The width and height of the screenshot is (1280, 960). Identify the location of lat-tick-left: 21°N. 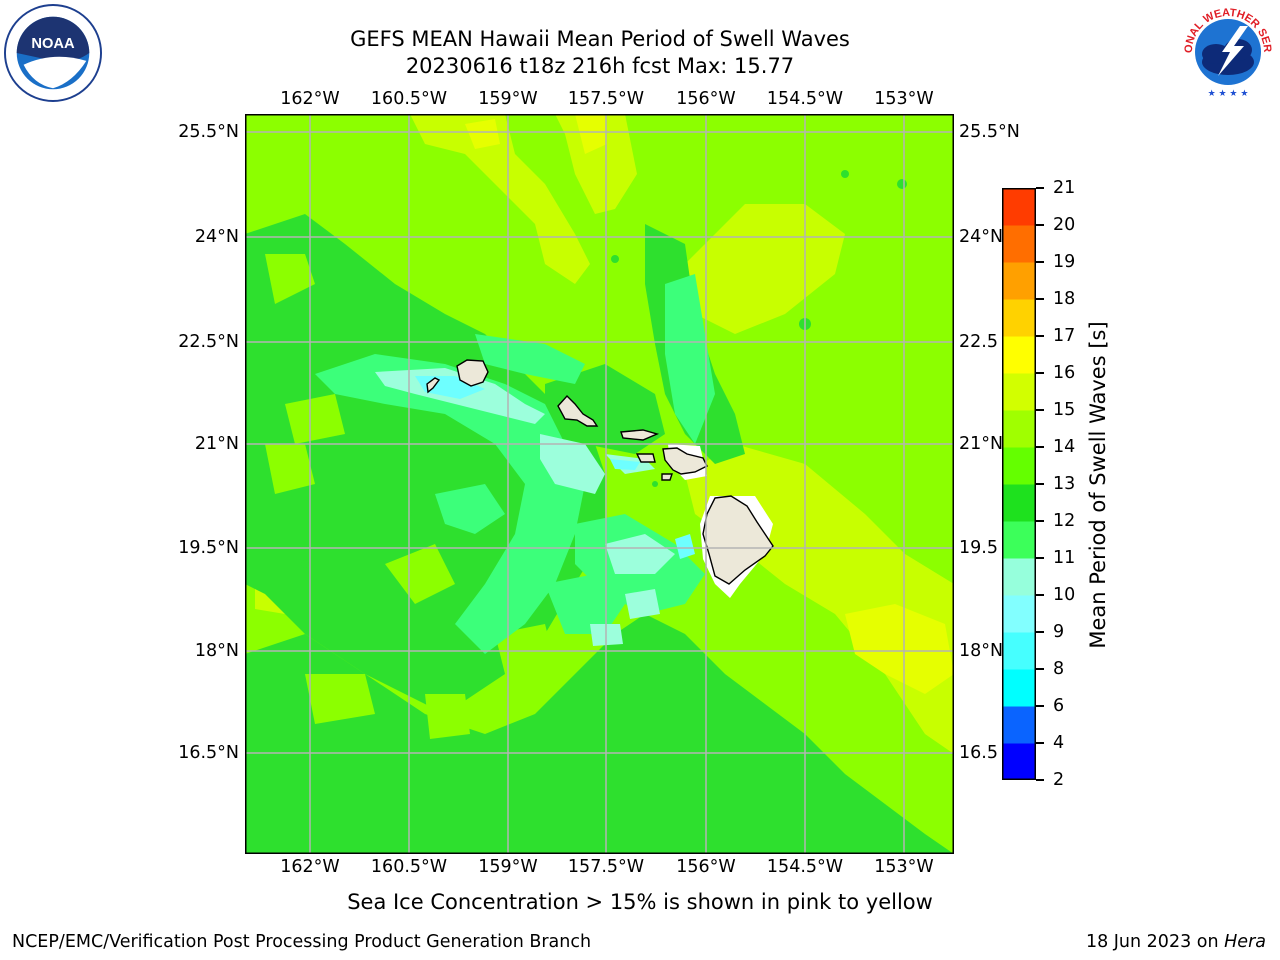
(216, 444).